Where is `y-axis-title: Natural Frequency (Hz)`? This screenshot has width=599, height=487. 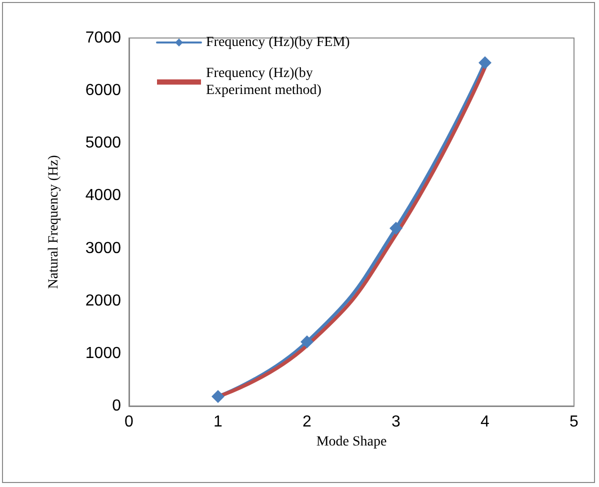 y-axis-title: Natural Frequency (Hz) is located at coordinates (54, 221).